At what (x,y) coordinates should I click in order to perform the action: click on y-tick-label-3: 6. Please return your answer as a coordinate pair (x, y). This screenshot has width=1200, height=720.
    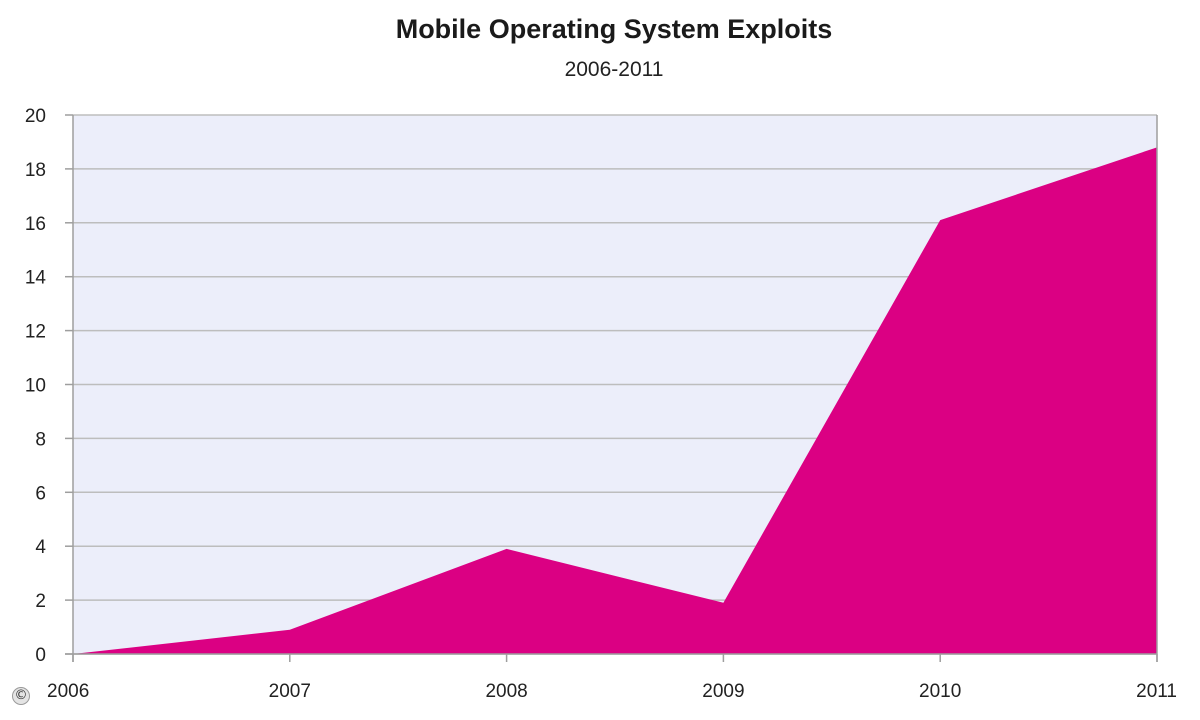
    Looking at the image, I should click on (40, 493).